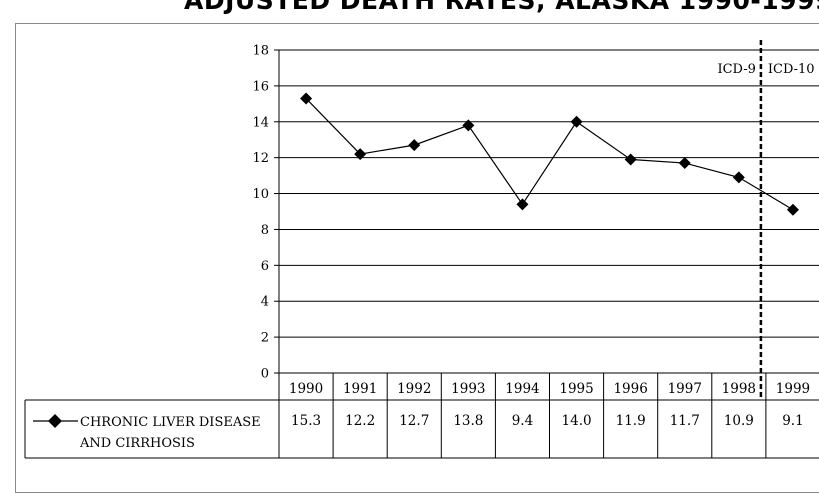 This screenshot has height=493, width=819. What do you see at coordinates (468, 421) in the screenshot?
I see `data-table-value: 13.8` at bounding box center [468, 421].